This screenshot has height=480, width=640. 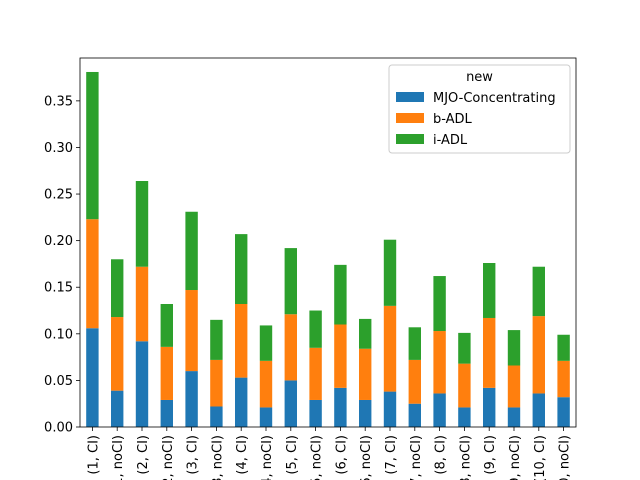 I want to click on x-tick-label: (4, CI), so click(x=242, y=455).